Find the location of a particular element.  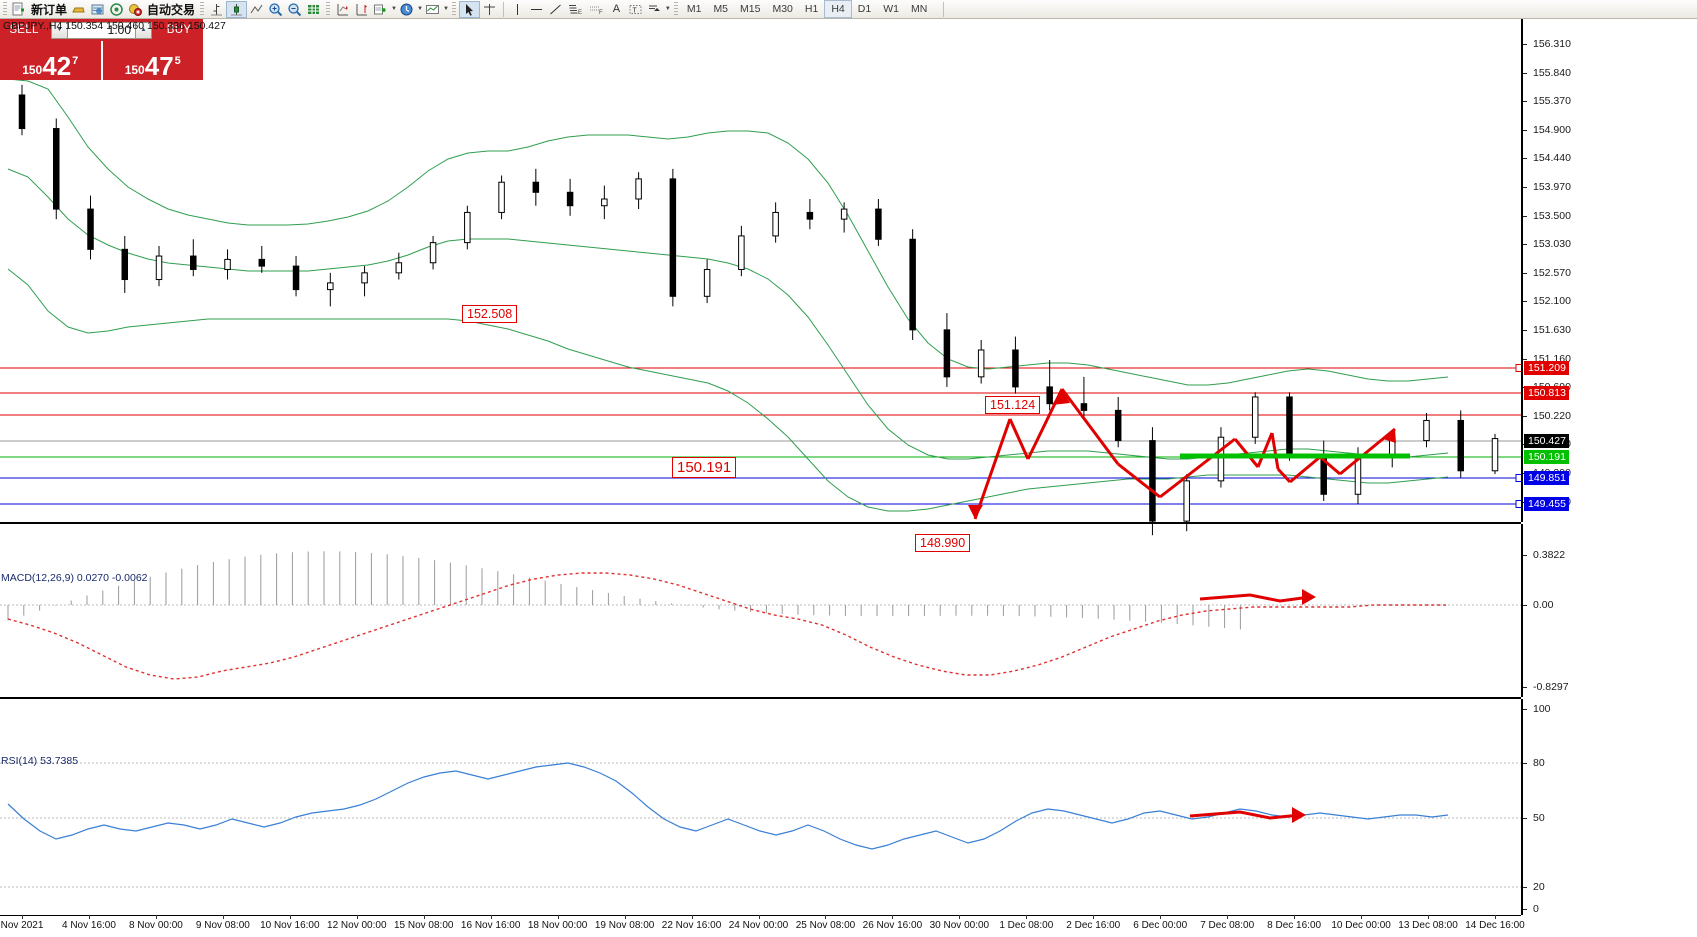

price-annotation: 148.990 is located at coordinates (943, 543).